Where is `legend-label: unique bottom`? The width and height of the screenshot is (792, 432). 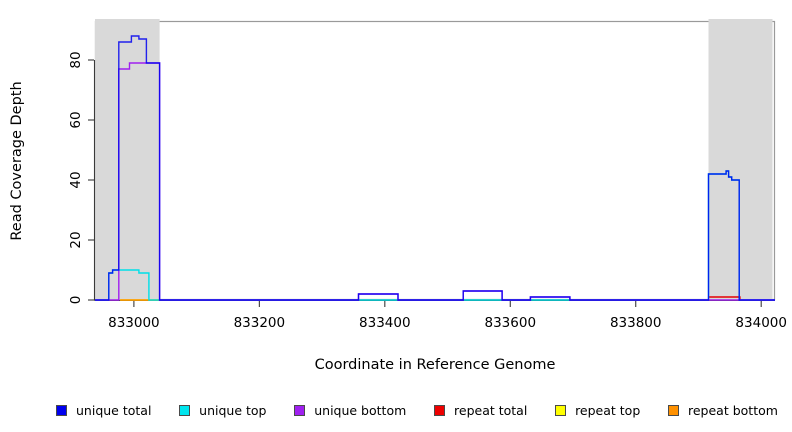 legend-label: unique bottom is located at coordinates (360, 410).